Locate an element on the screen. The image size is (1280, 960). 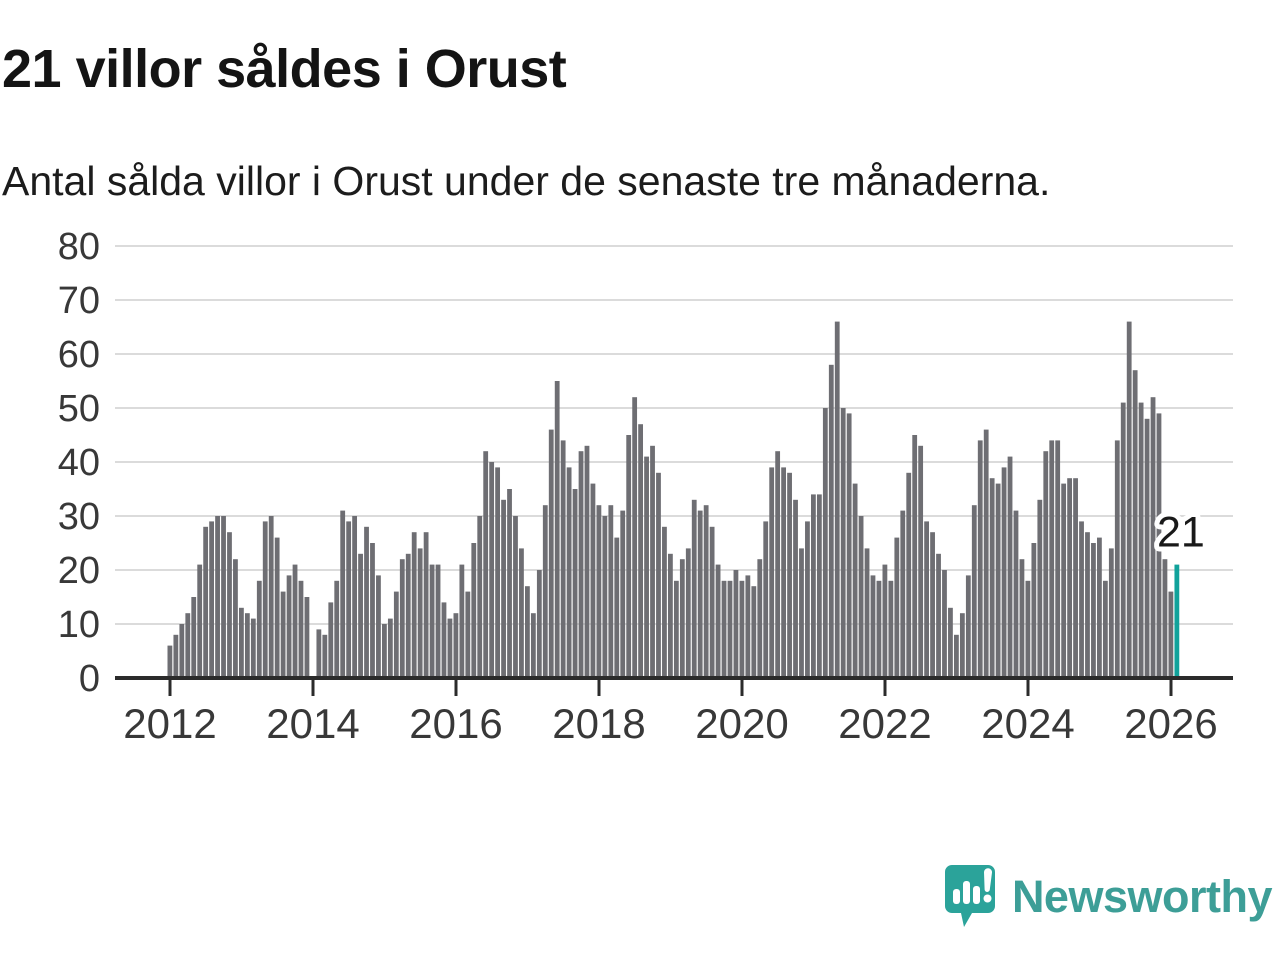
x-axis-tick-label: 2022 is located at coordinates (884, 723).